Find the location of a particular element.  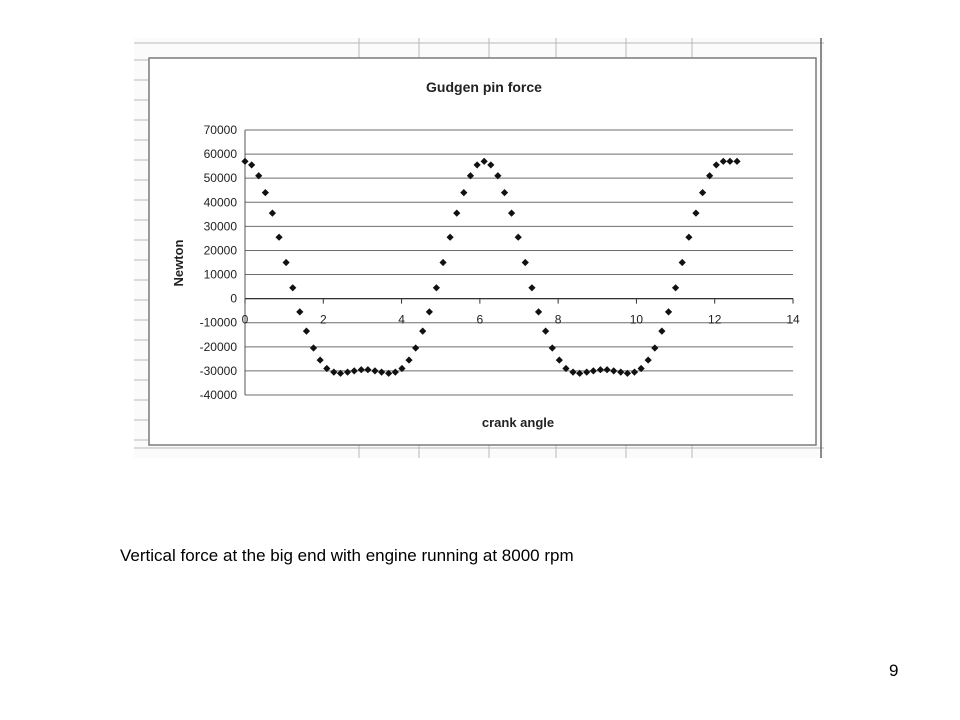

page-number: 9 is located at coordinates (894, 670).